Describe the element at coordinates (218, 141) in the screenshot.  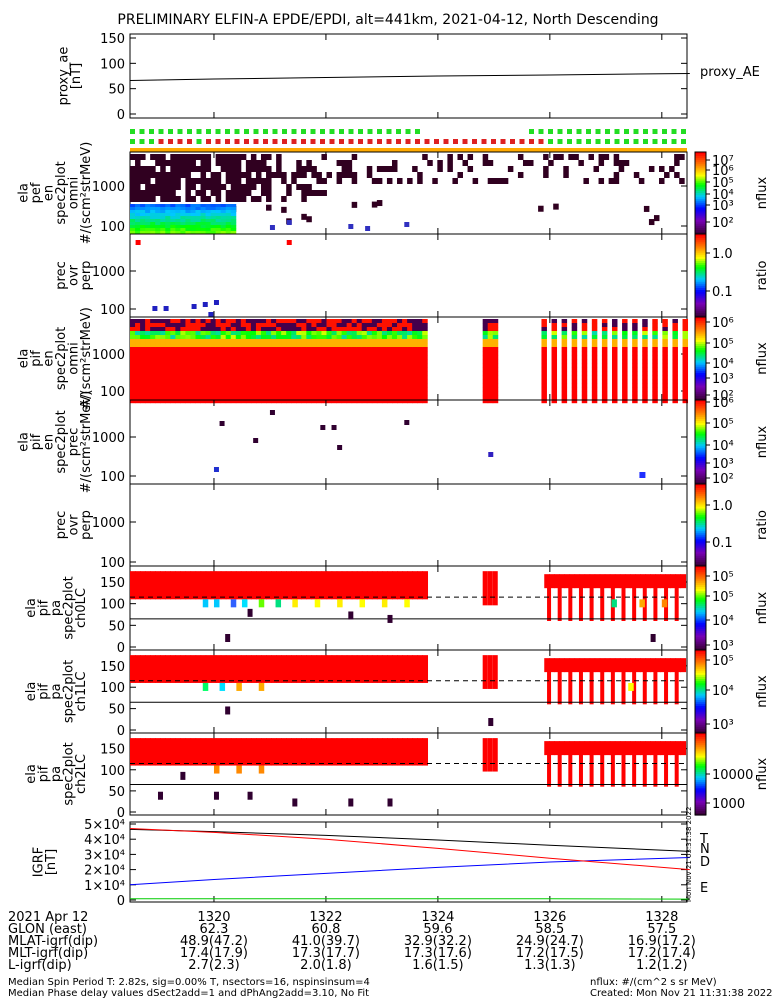
I see `status-marker` at that location.